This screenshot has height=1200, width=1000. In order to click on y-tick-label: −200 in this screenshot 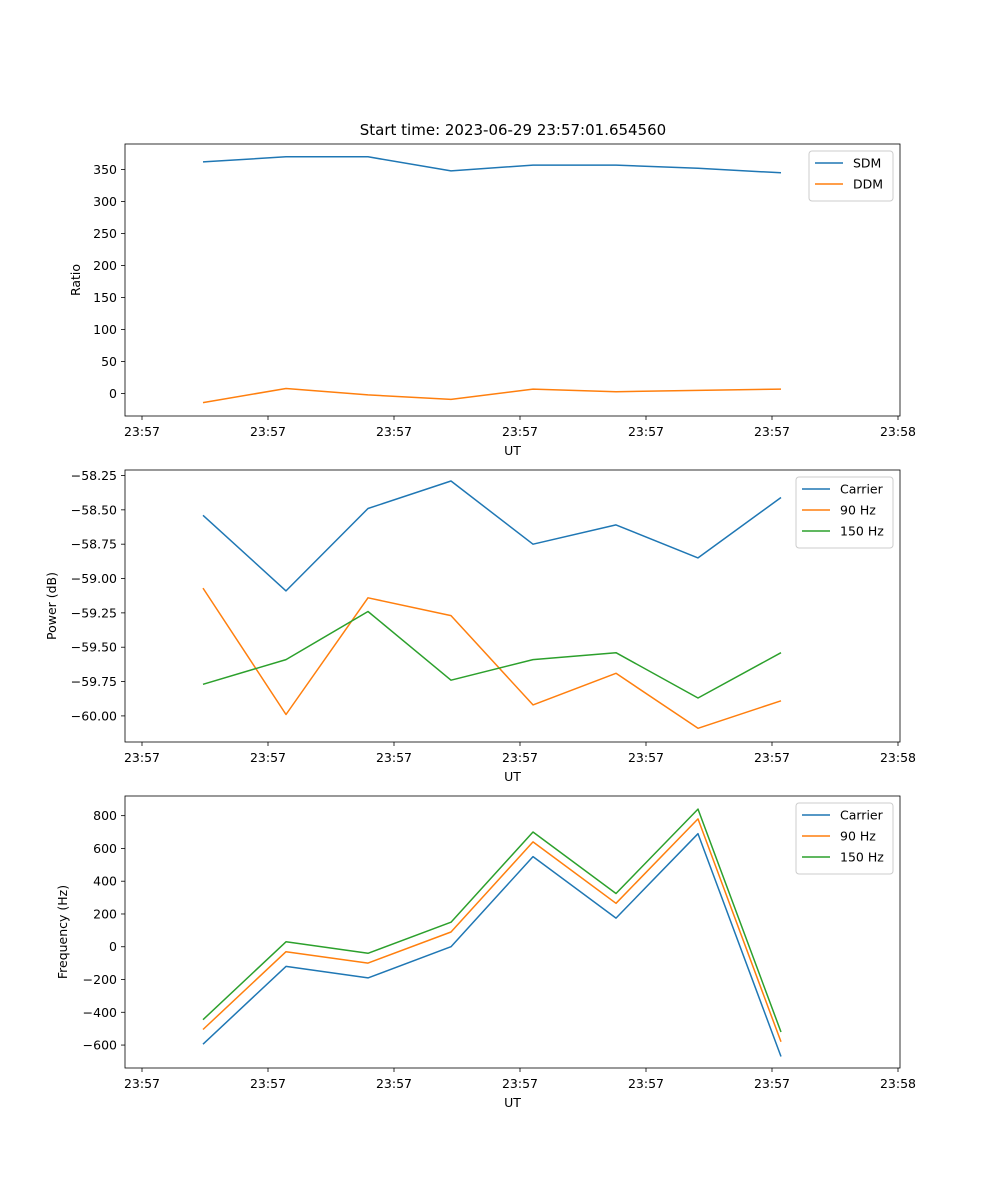, I will do `click(100, 979)`.